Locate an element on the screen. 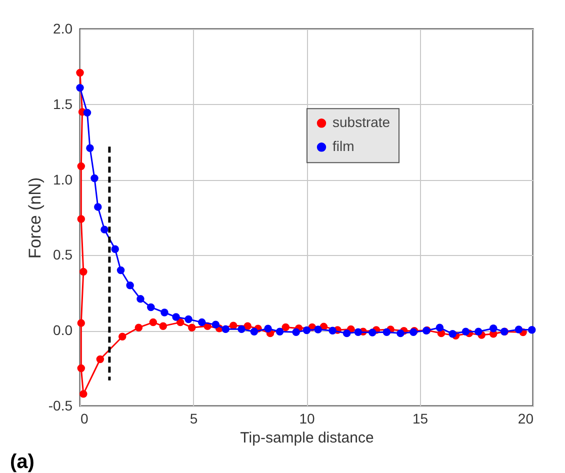  x-tick-label: 15 is located at coordinates (420, 418).